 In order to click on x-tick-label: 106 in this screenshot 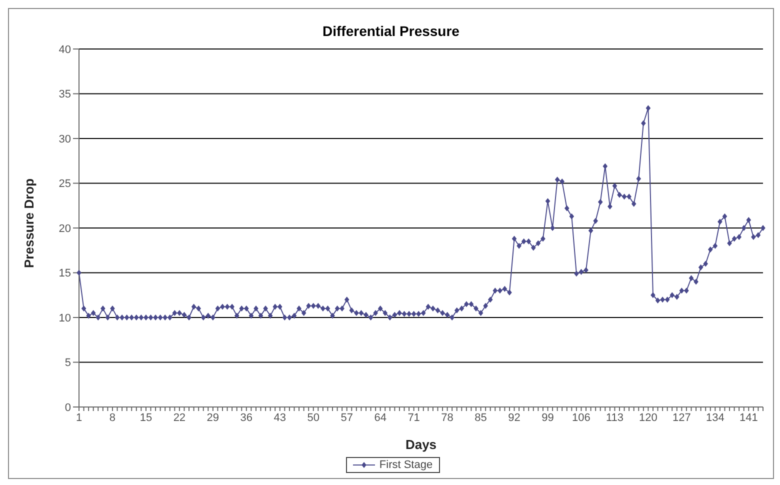, I will do `click(581, 418)`.